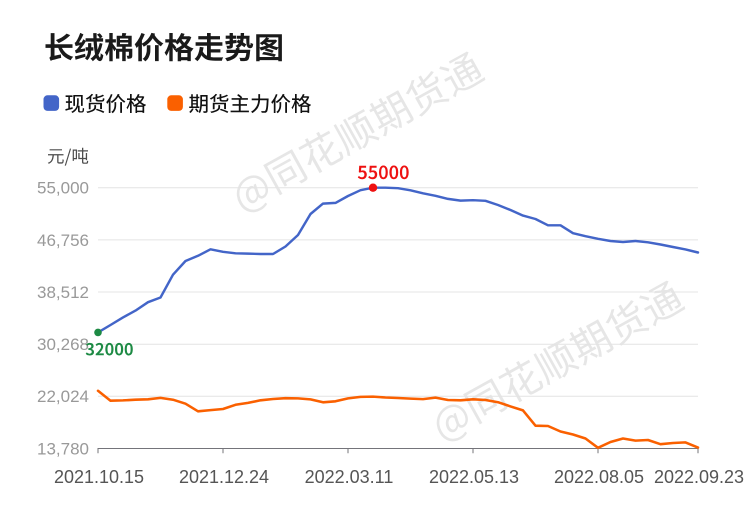  What do you see at coordinates (99, 477) in the screenshot?
I see `svg-text: 2021.10.15` at bounding box center [99, 477].